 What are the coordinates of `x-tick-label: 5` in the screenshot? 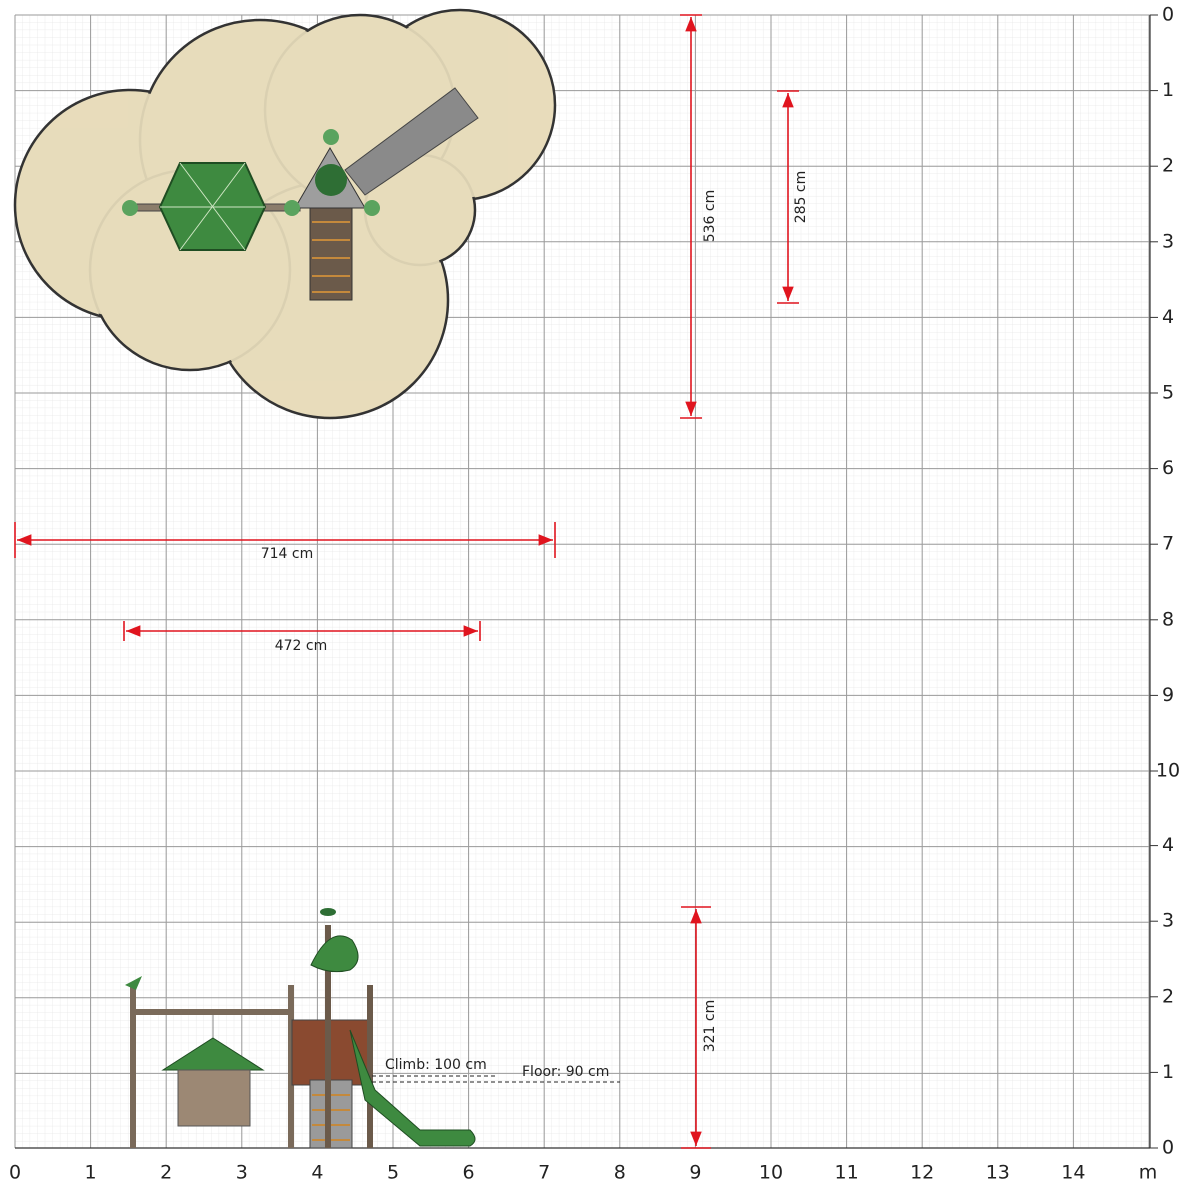 It's located at (393, 1173).